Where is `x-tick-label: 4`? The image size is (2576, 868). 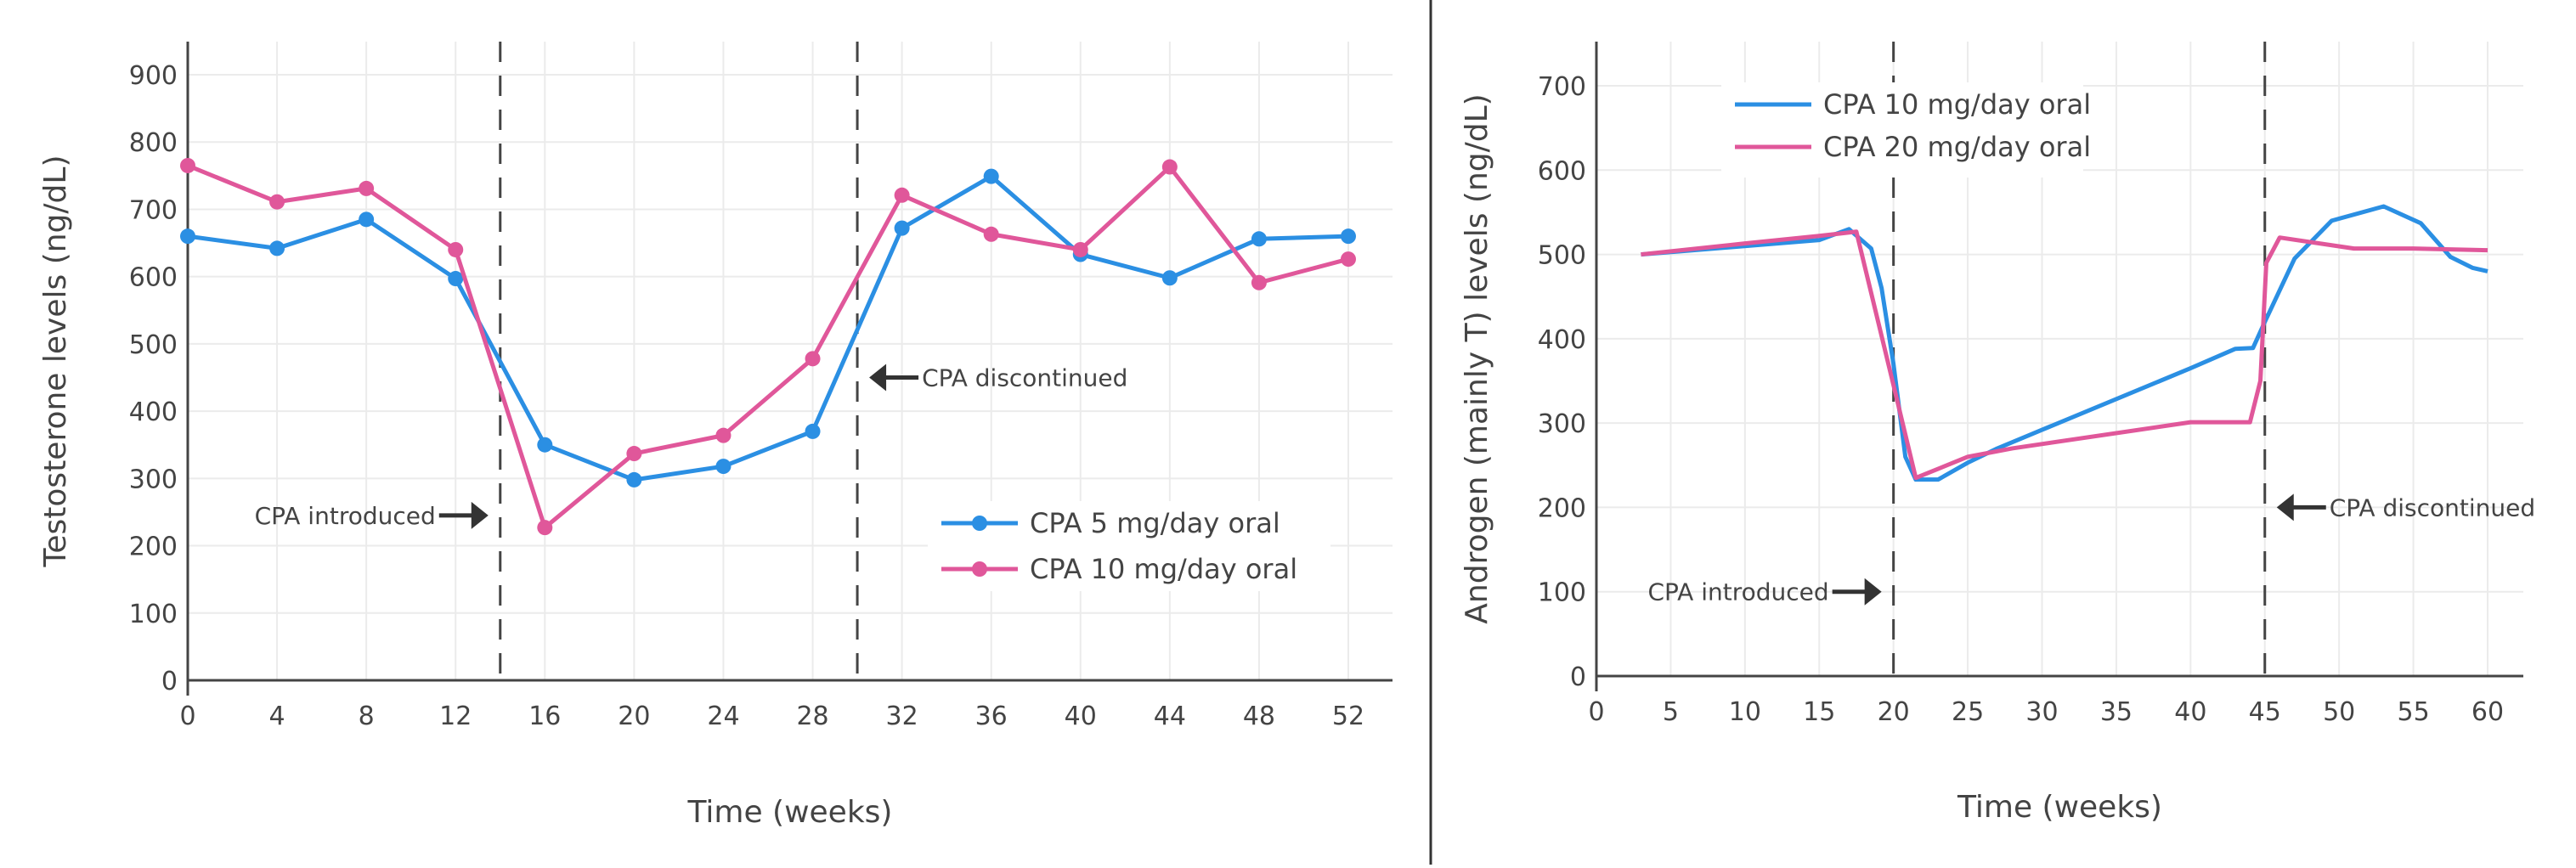
x-tick-label: 4 is located at coordinates (277, 716).